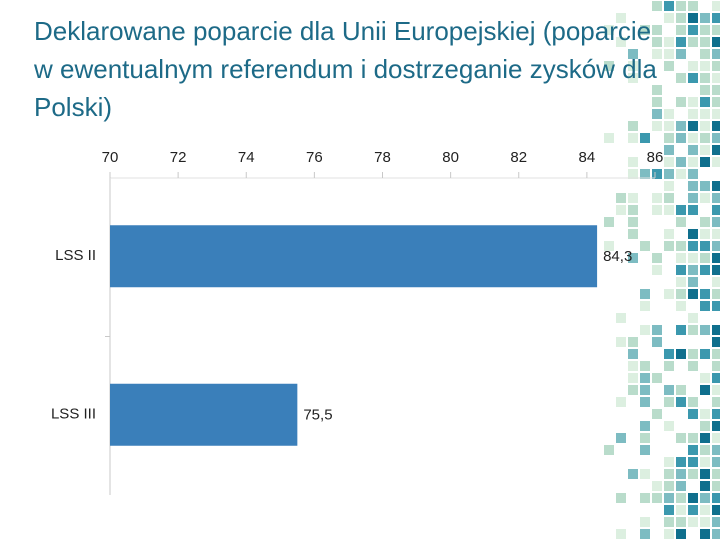  I want to click on x-tick-label: 74, so click(246, 157).